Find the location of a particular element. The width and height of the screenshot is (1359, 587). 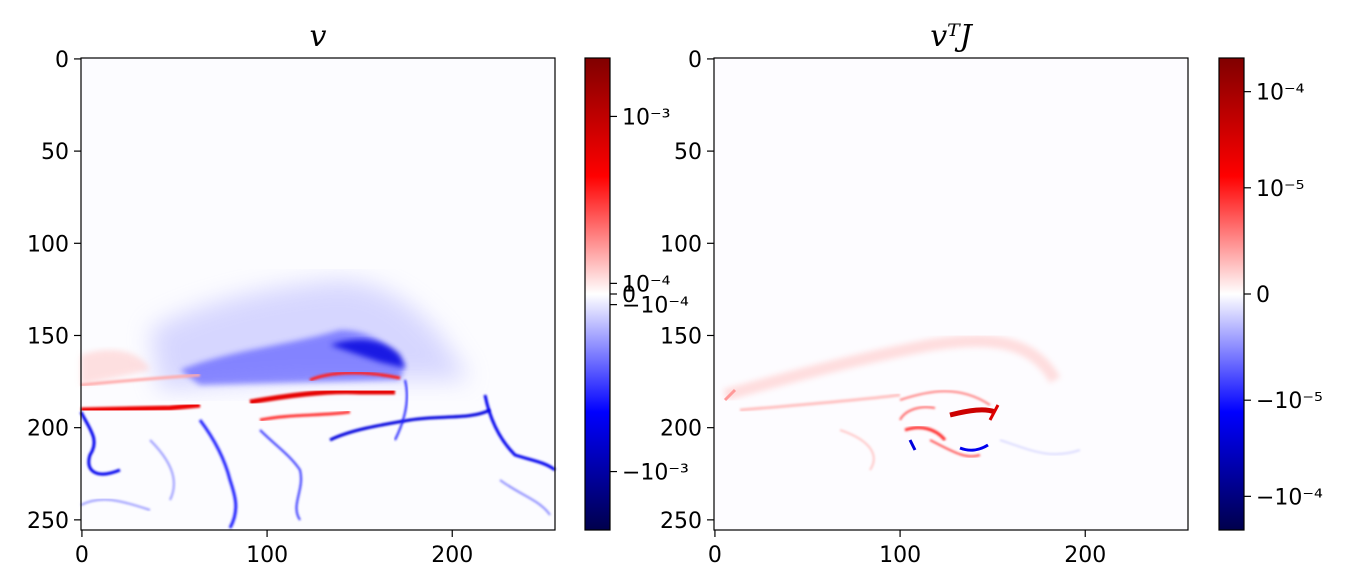

y-axis-v: 0 50 100 150 200 250 is located at coordinates (54, 291).